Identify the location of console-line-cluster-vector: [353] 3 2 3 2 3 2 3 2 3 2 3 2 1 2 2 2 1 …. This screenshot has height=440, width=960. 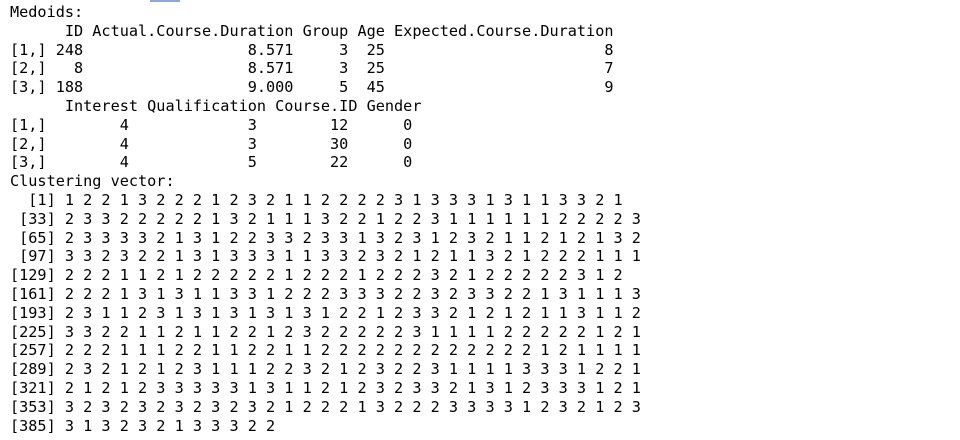
(325, 406).